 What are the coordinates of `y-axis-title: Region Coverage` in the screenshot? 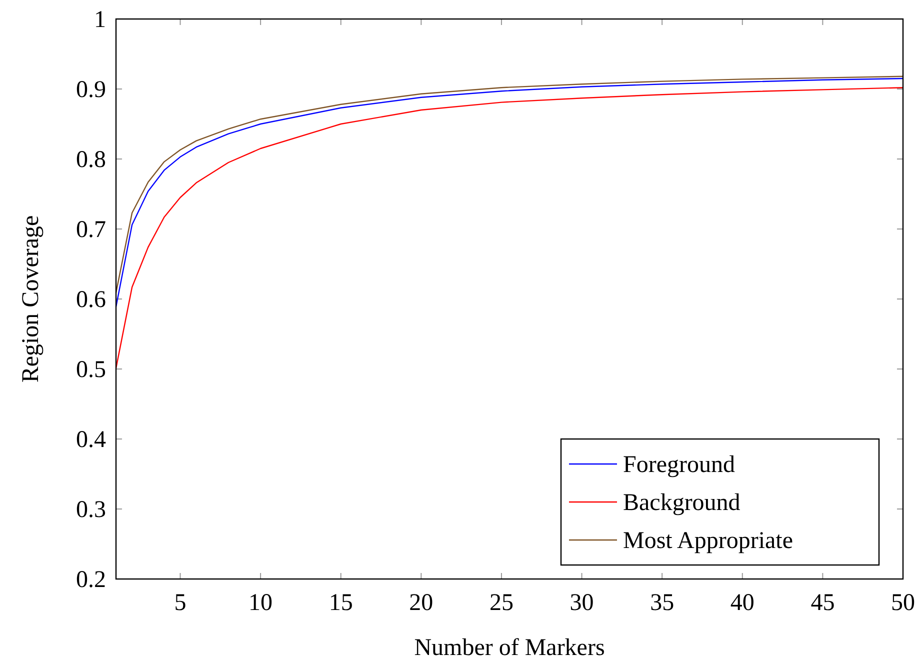 It's located at (31, 299).